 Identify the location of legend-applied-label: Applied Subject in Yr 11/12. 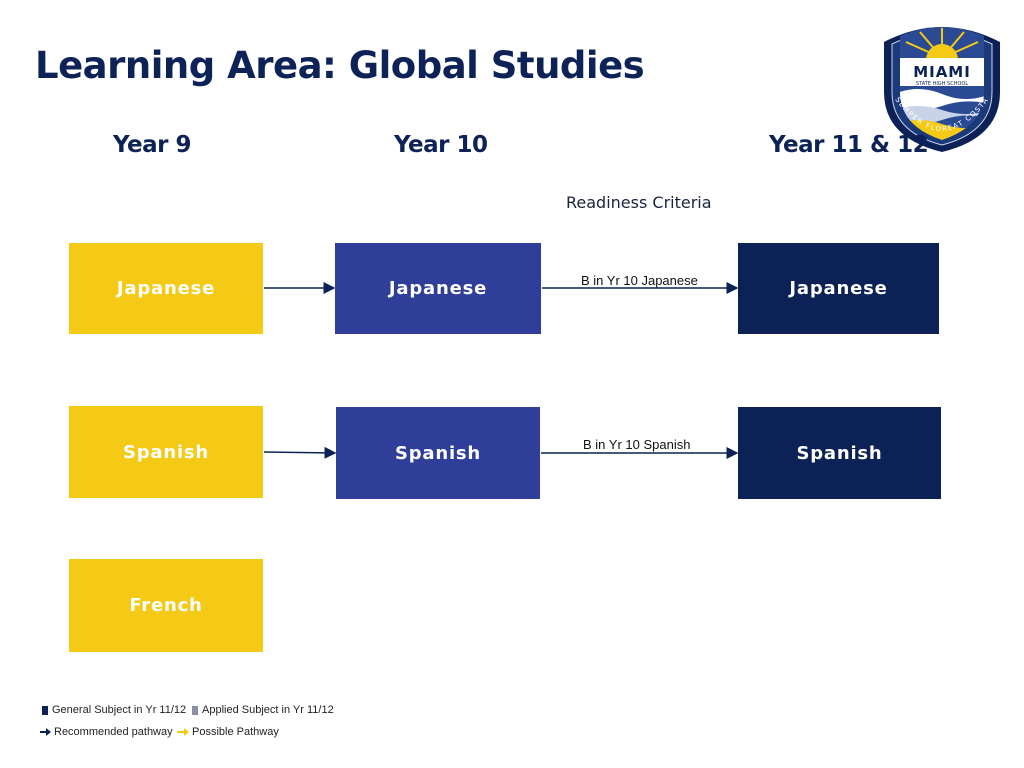
(268, 710).